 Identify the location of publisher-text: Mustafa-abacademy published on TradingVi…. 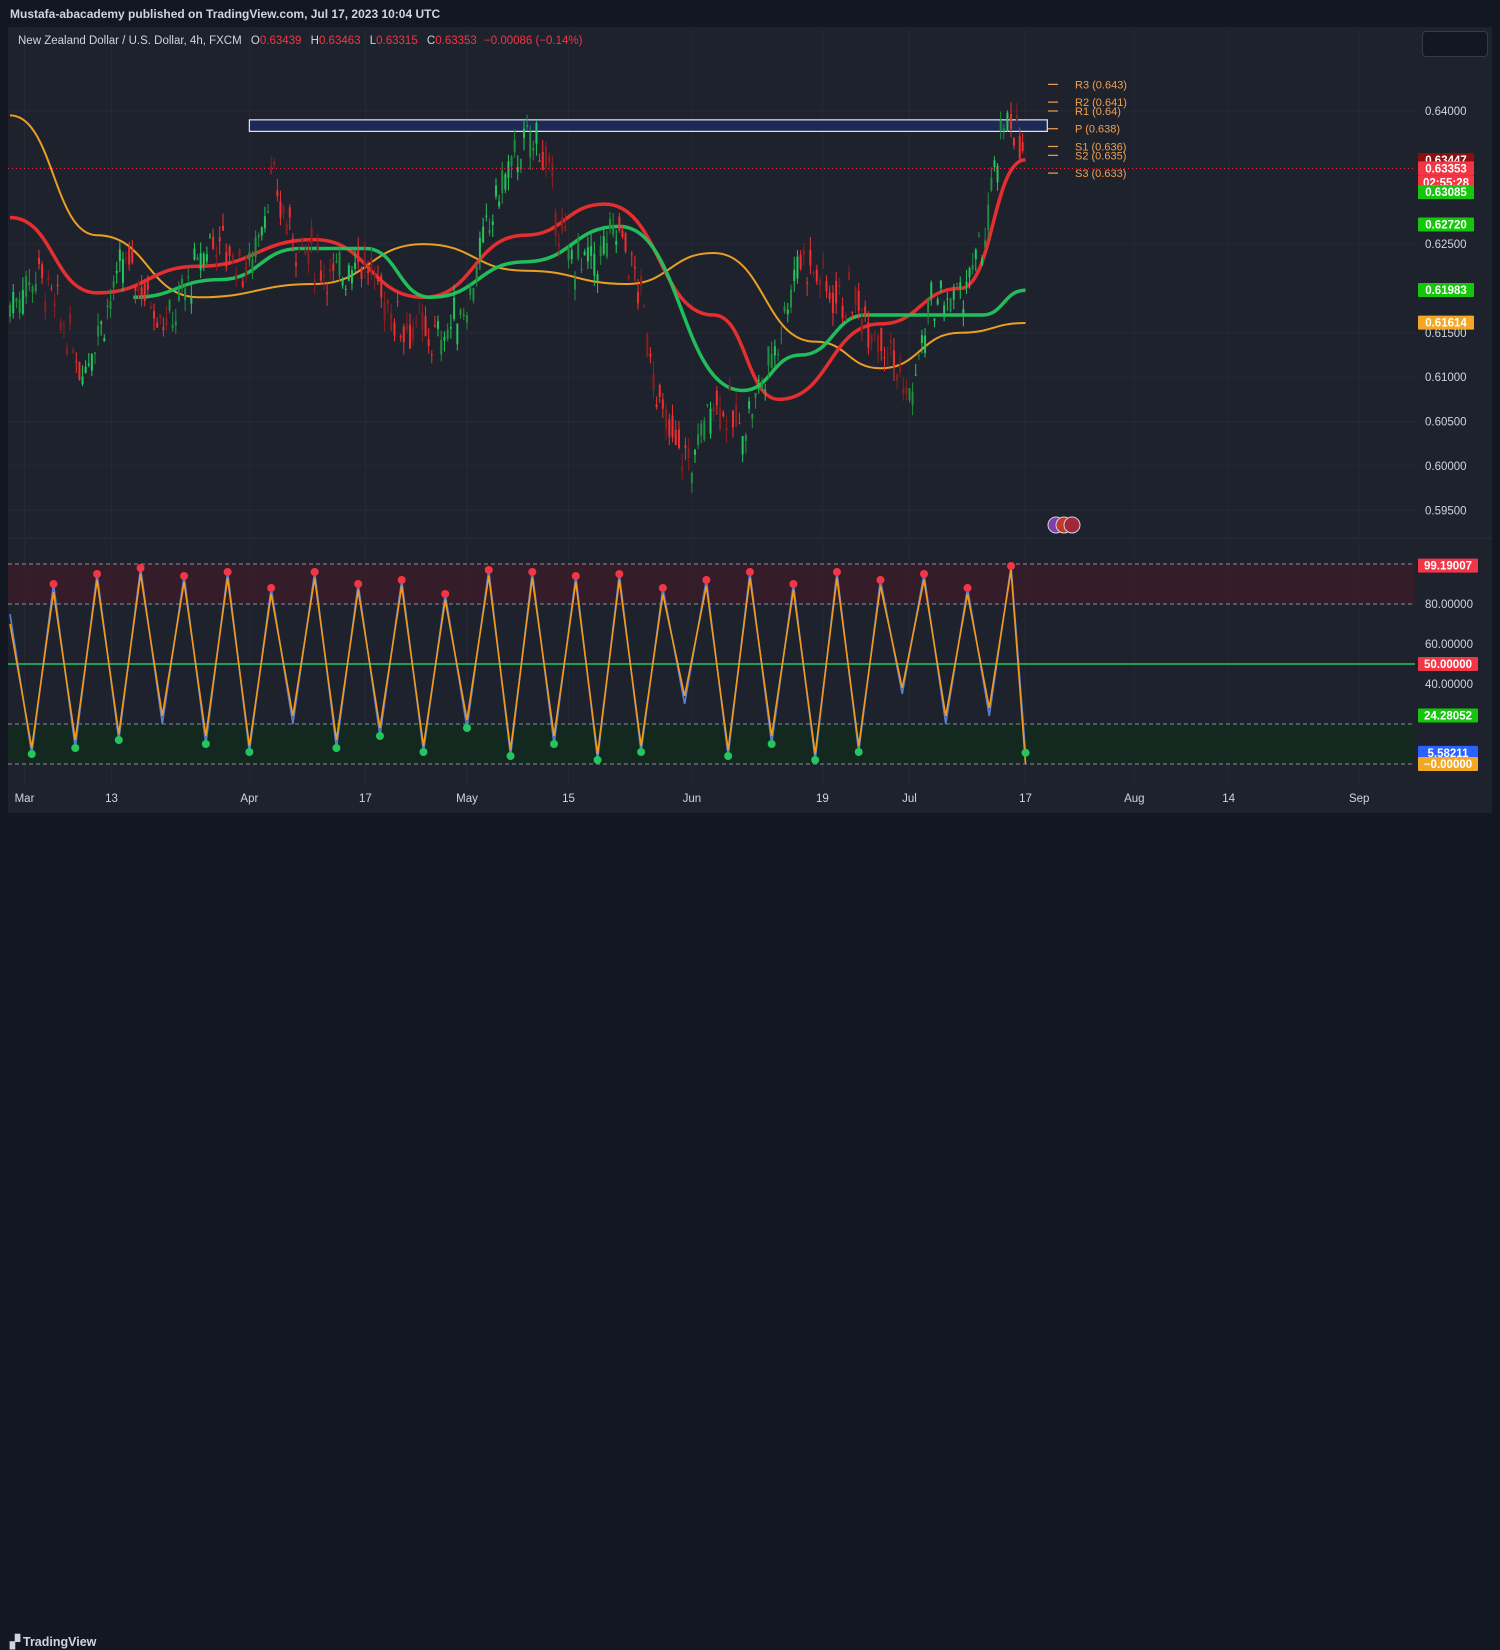
(225, 14).